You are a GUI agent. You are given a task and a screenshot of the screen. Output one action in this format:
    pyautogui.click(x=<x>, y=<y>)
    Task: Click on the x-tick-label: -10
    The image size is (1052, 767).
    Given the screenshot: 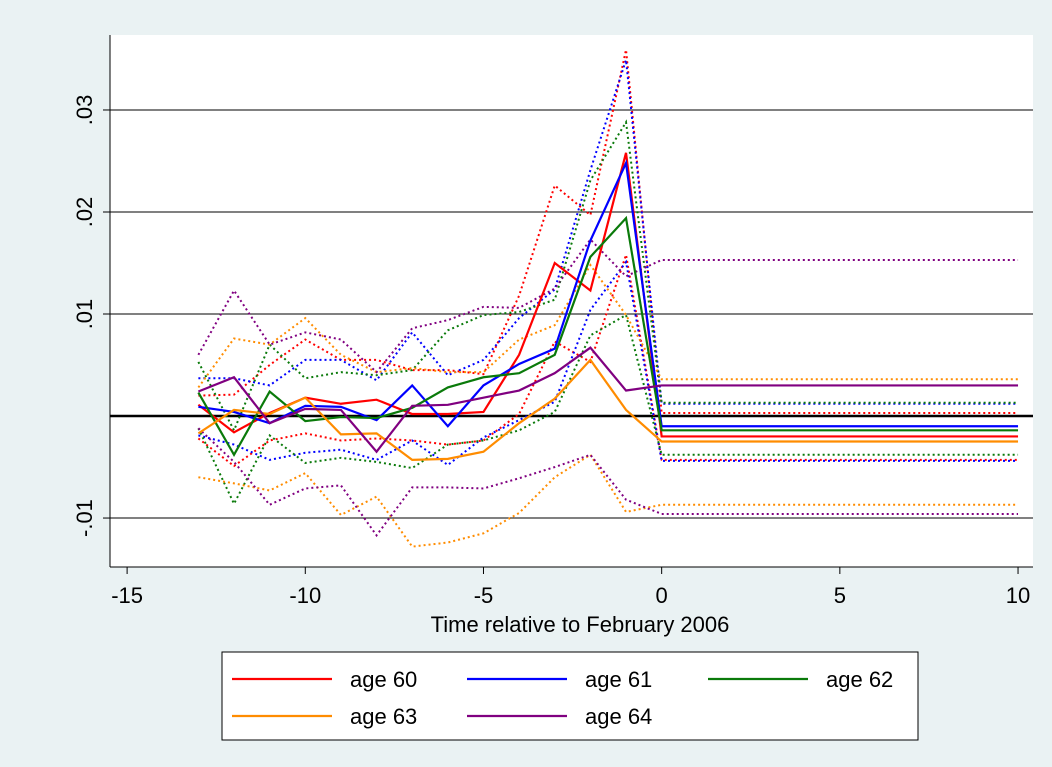 What is the action you would take?
    pyautogui.click(x=305, y=595)
    